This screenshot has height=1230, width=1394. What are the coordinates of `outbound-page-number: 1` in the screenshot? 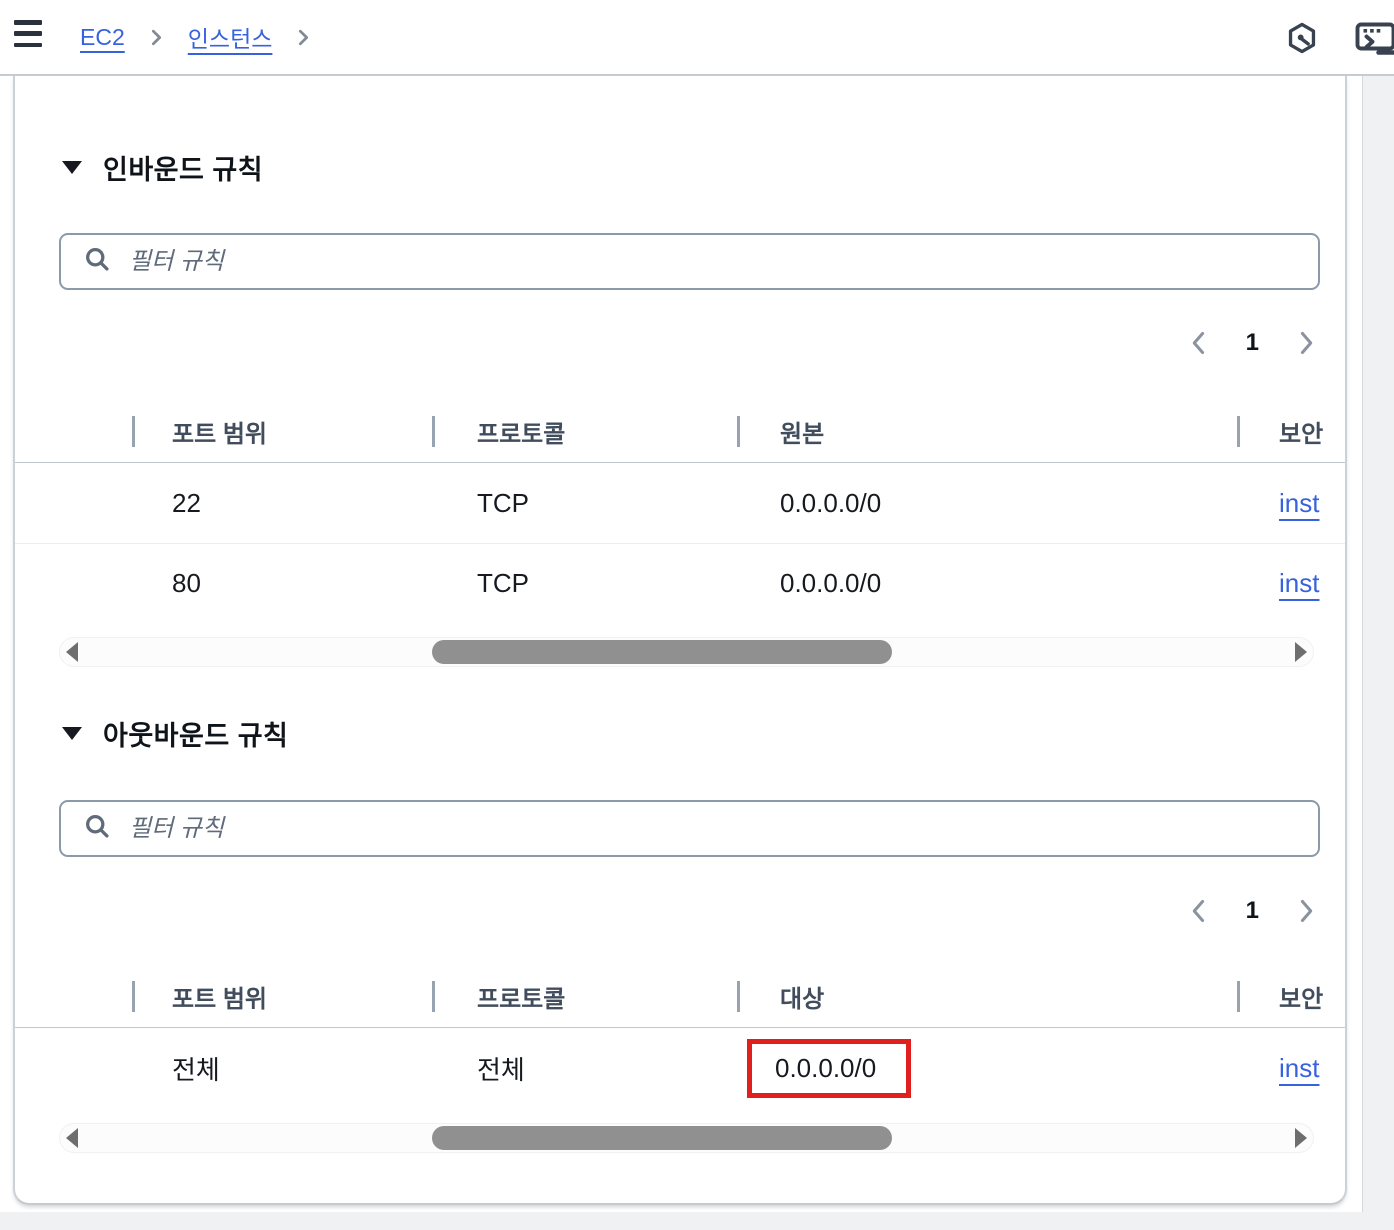 It's located at (1252, 910).